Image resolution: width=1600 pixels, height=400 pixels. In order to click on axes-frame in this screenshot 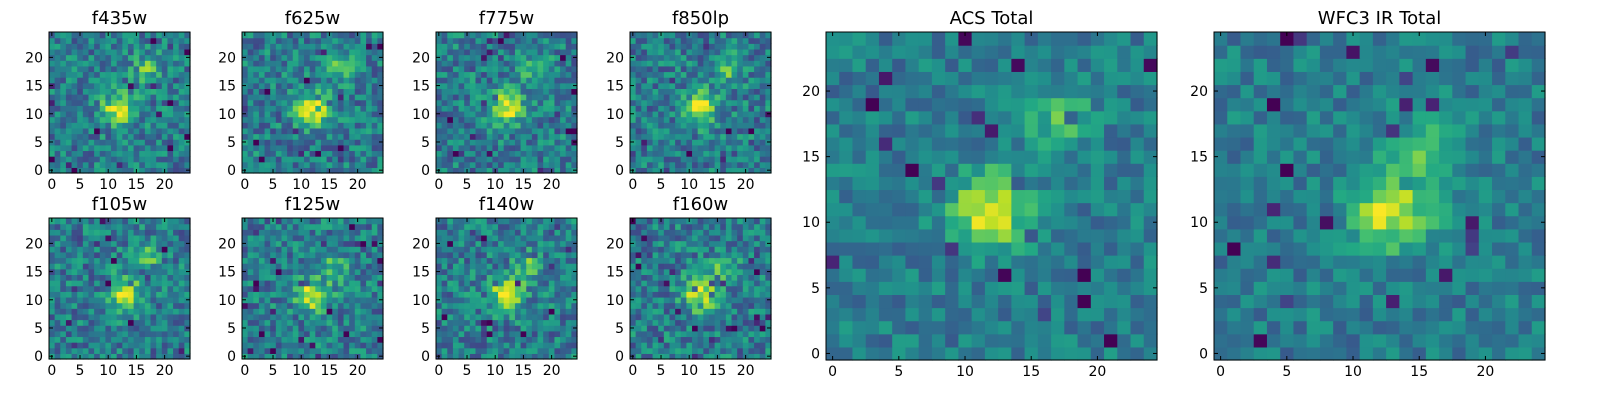, I will do `click(700, 102)`.